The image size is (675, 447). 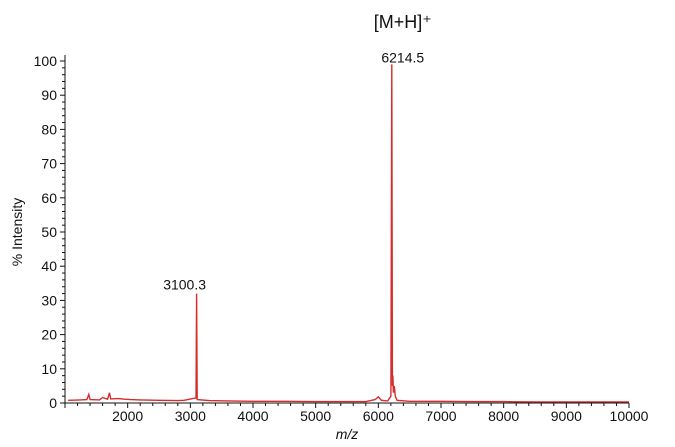 I want to click on x-tick-label: 8000, so click(x=503, y=416).